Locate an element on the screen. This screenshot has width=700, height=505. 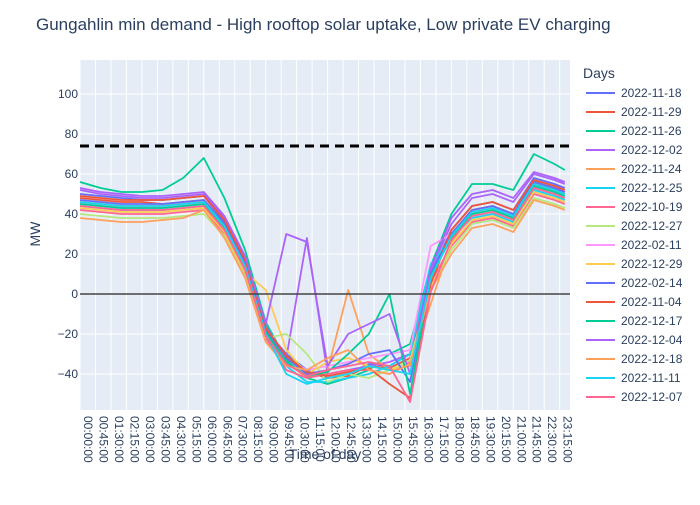
x-tick-label: 15:45:00 is located at coordinates (413, 439).